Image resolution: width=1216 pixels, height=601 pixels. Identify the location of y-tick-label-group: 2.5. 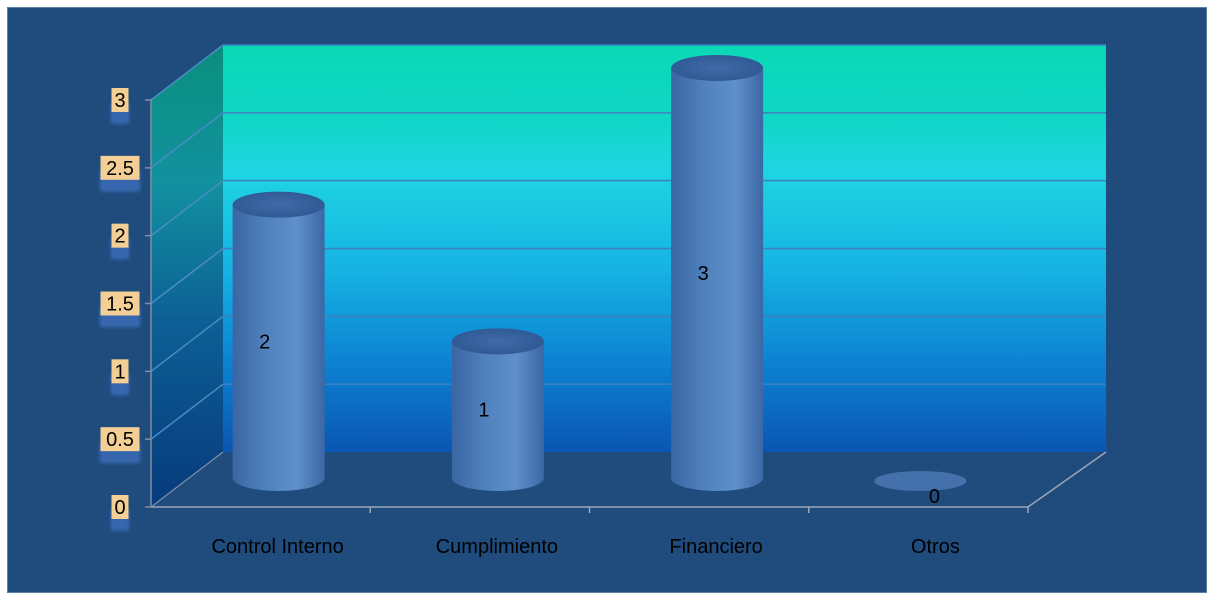
(120, 173).